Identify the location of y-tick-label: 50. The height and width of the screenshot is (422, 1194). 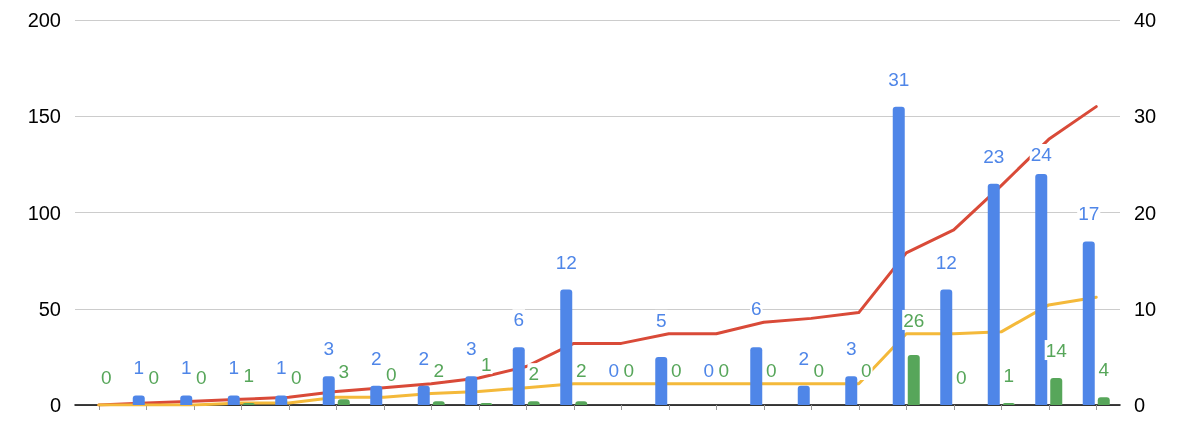
(49, 308).